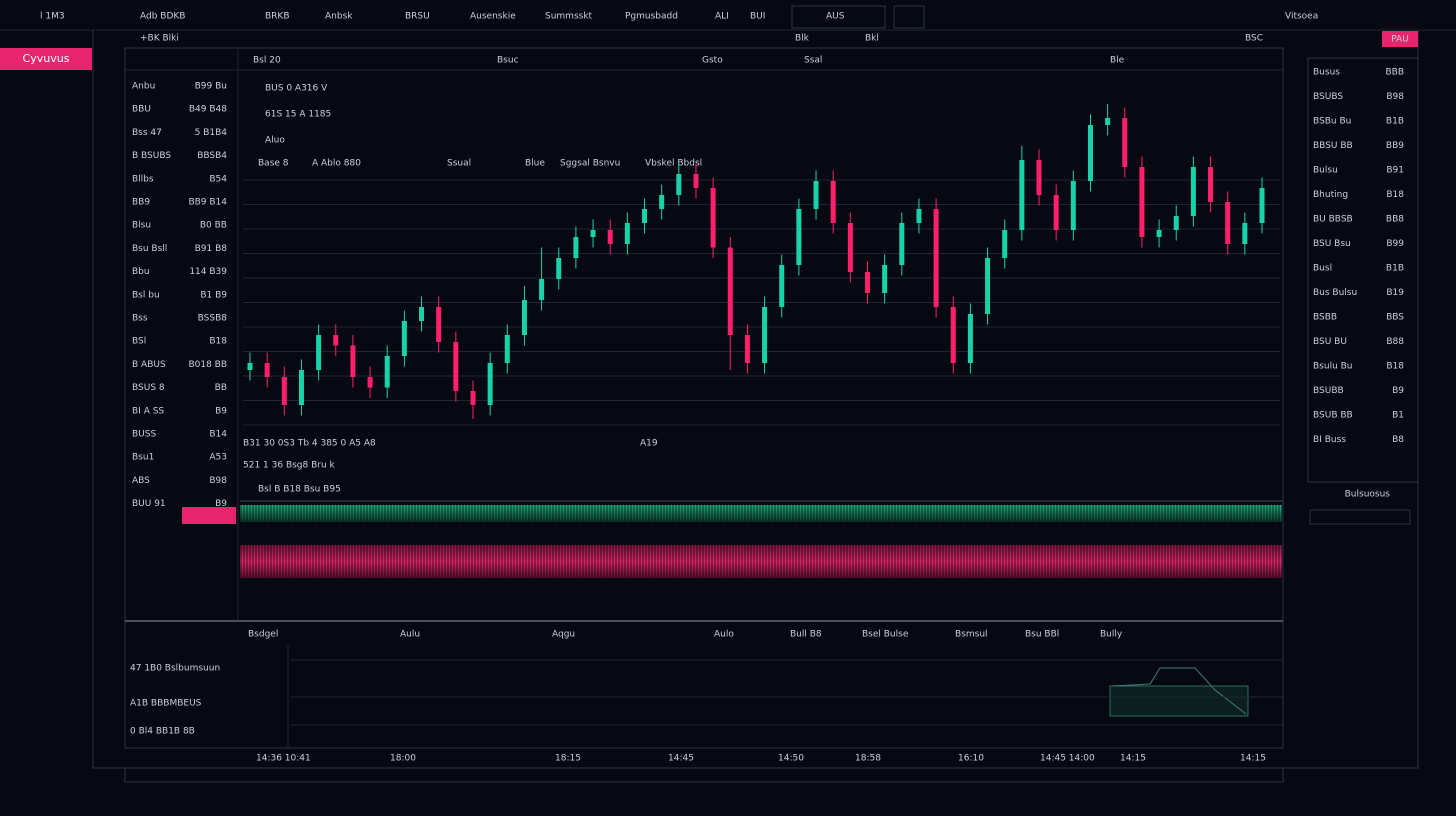 This screenshot has width=1456, height=816. Describe the element at coordinates (590, 164) in the screenshot. I see `indicator: Sggsal Bsnvu` at that location.